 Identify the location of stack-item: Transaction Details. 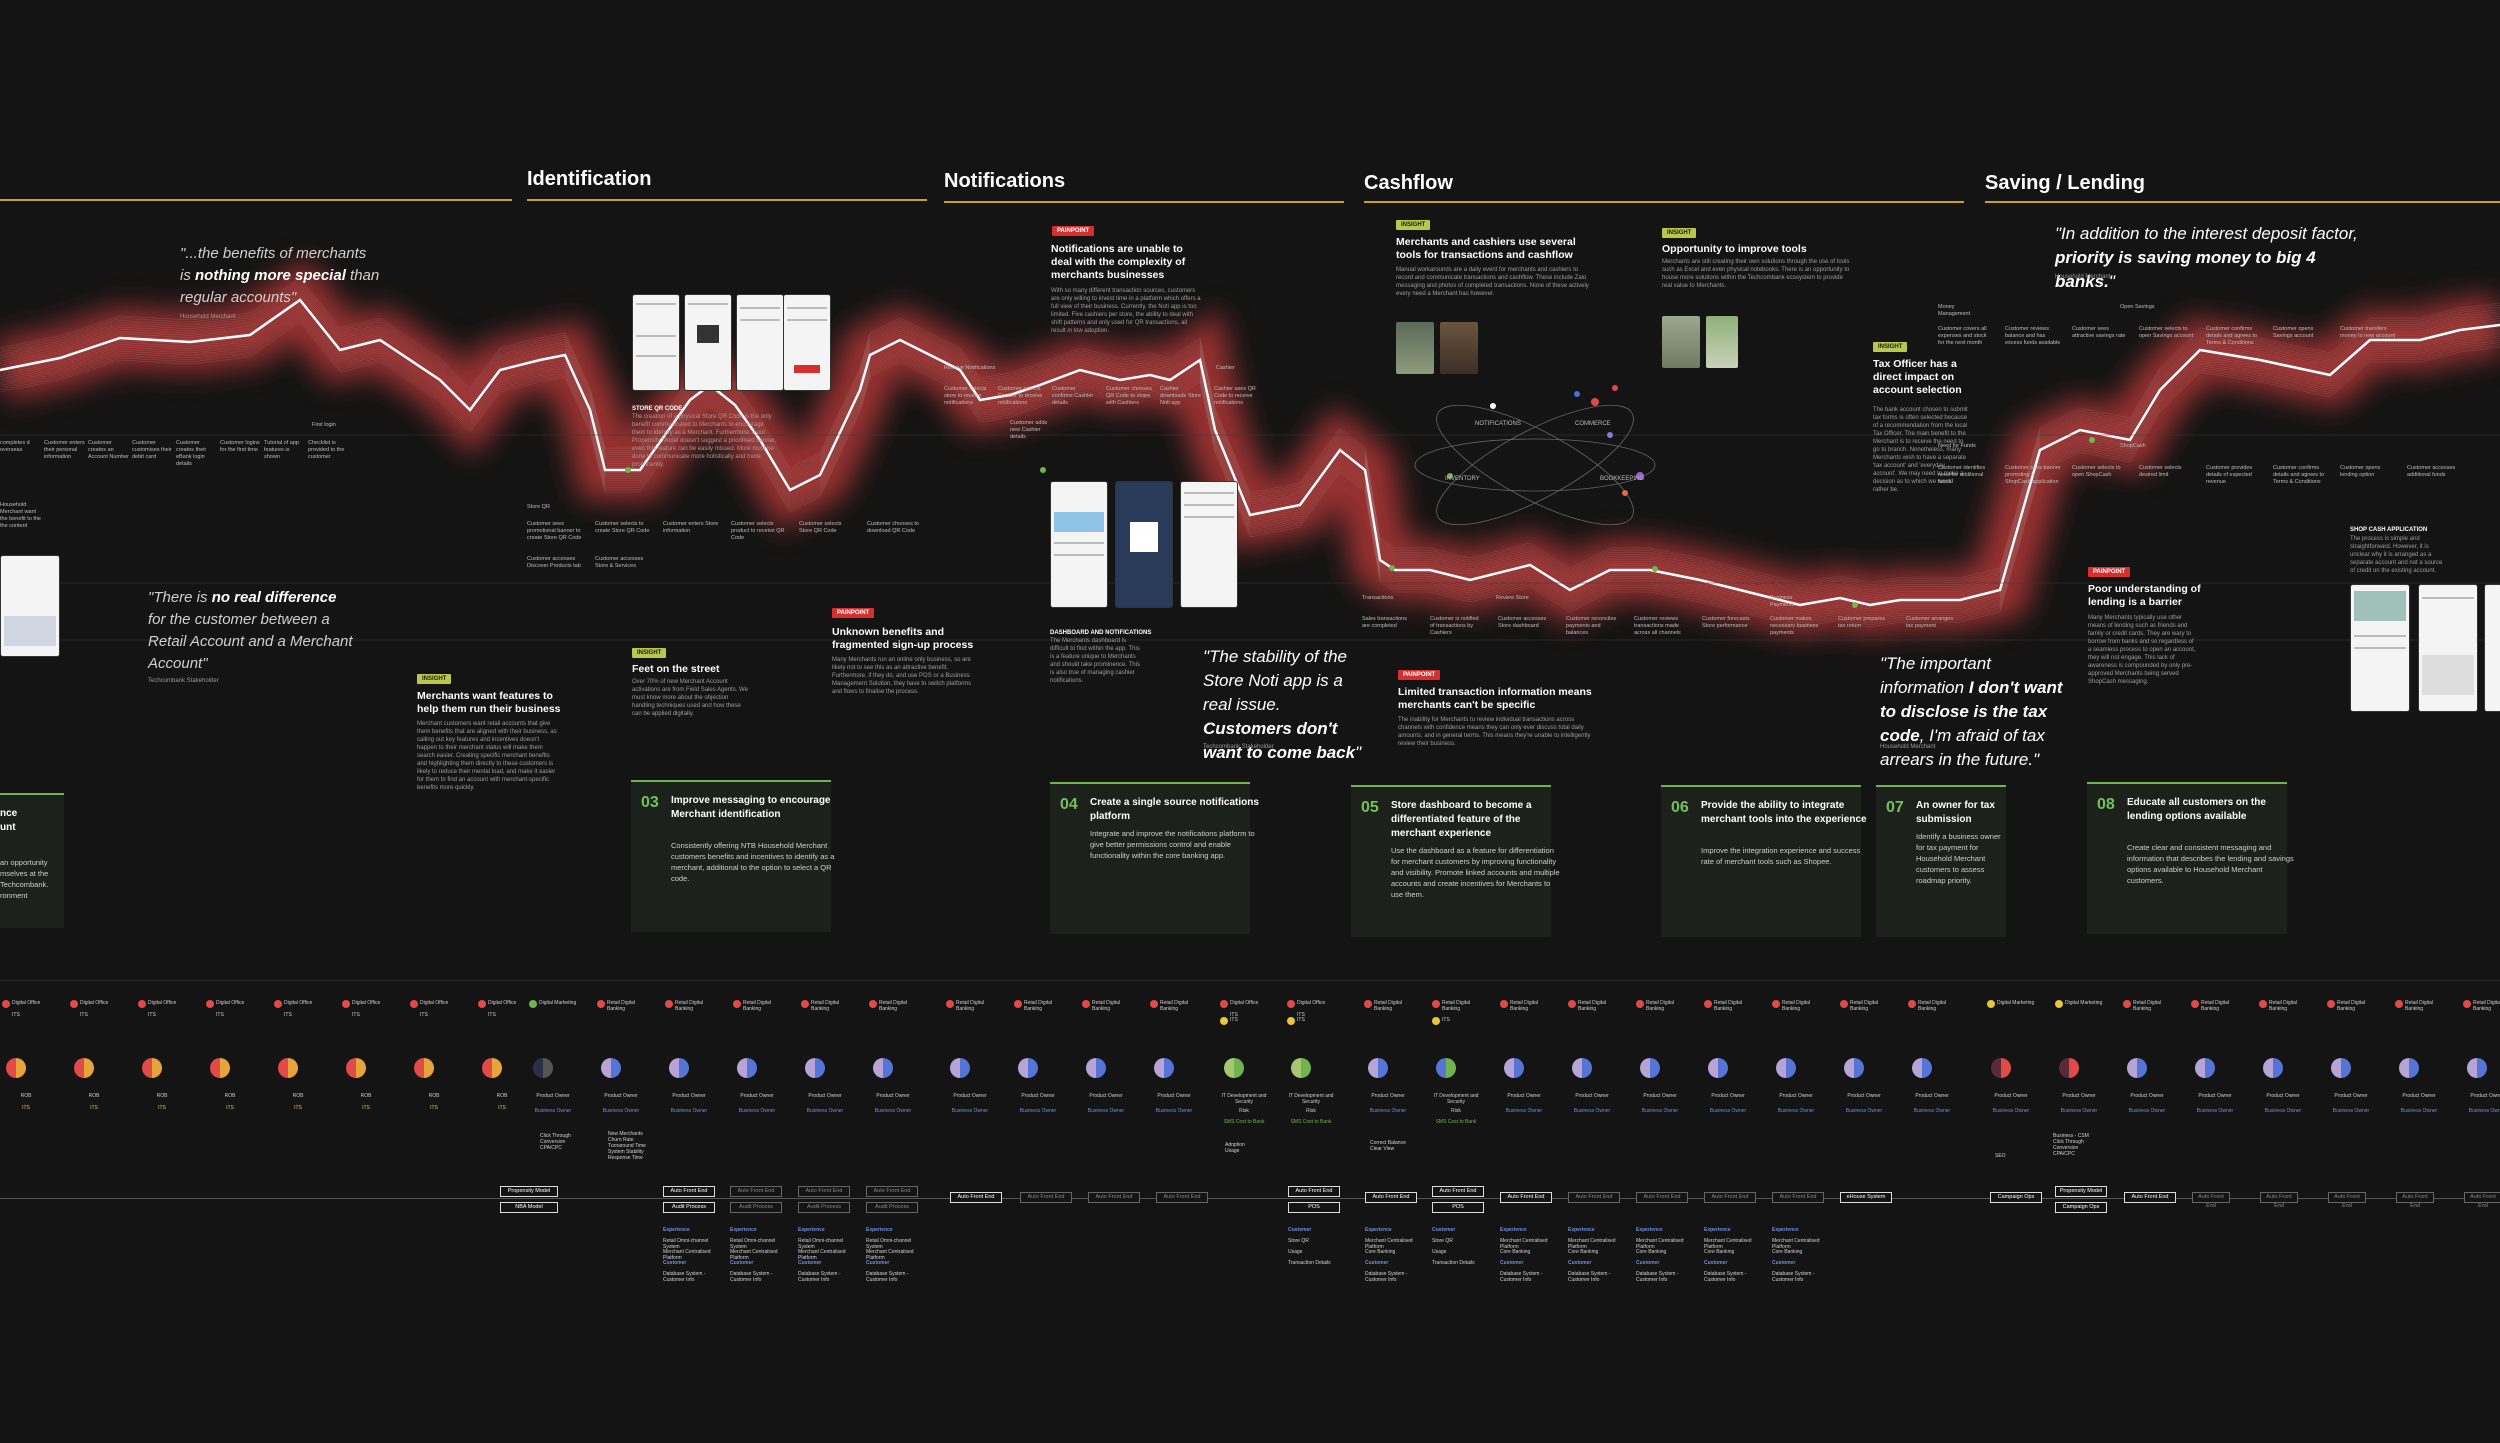
(1453, 1263).